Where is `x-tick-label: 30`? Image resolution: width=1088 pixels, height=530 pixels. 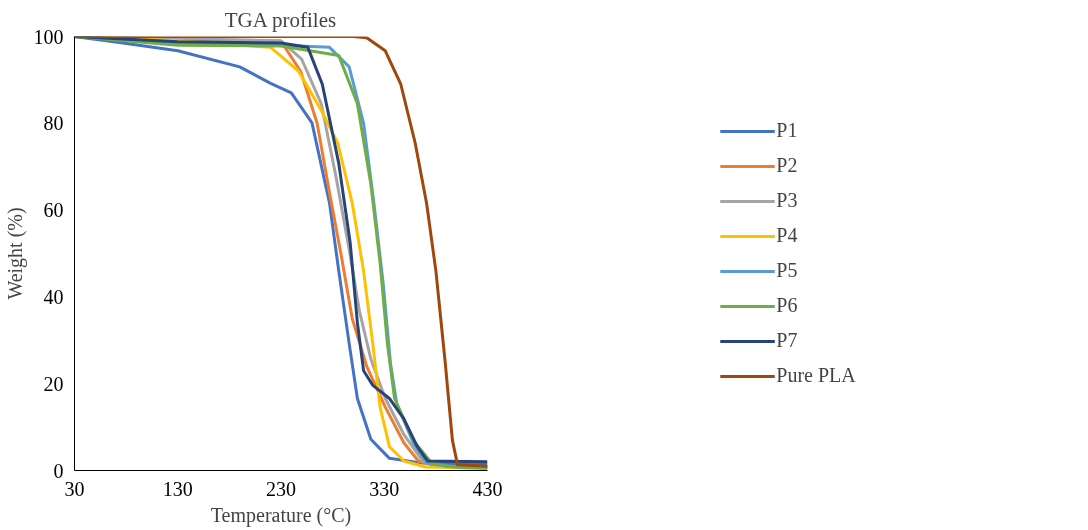
x-tick-label: 30 is located at coordinates (74, 488).